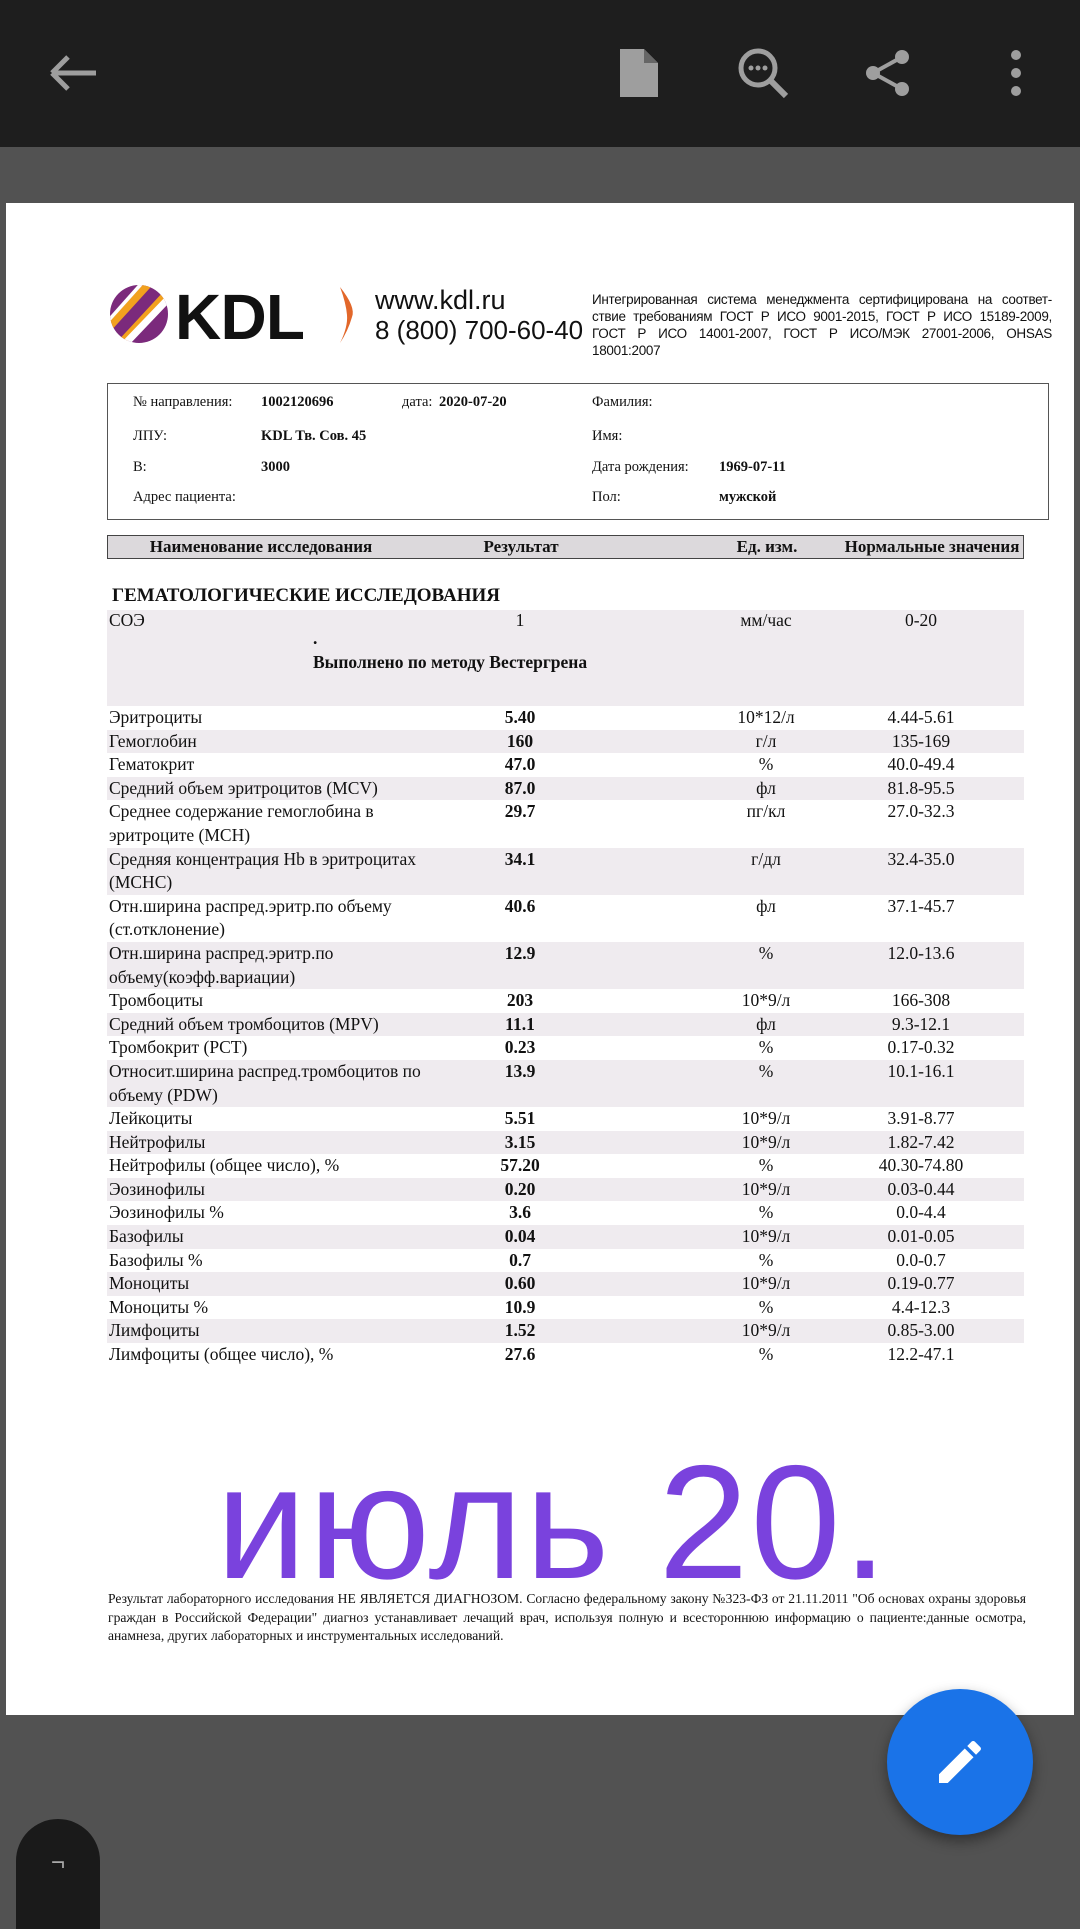 The width and height of the screenshot is (1080, 1929). What do you see at coordinates (521, 546) in the screenshot?
I see `header-result: Результат` at bounding box center [521, 546].